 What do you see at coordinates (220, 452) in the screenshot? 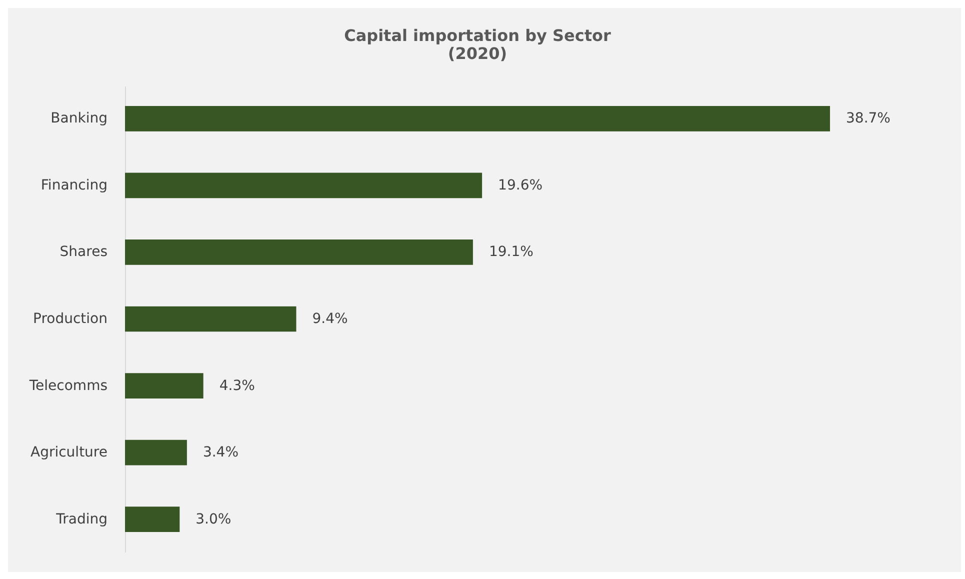
I see `data-label: 3.4%` at bounding box center [220, 452].